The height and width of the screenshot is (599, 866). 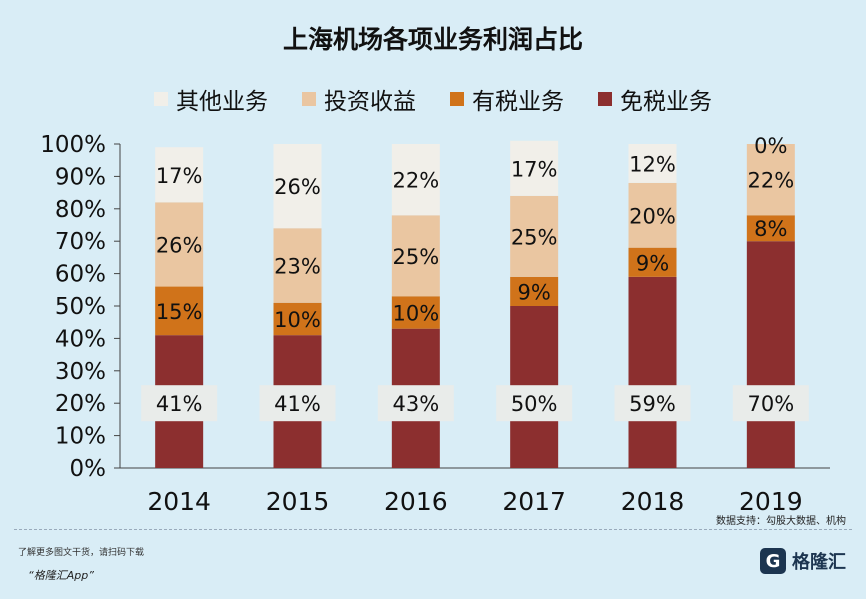 What do you see at coordinates (653, 501) in the screenshot?
I see `x-tick-label: 2018` at bounding box center [653, 501].